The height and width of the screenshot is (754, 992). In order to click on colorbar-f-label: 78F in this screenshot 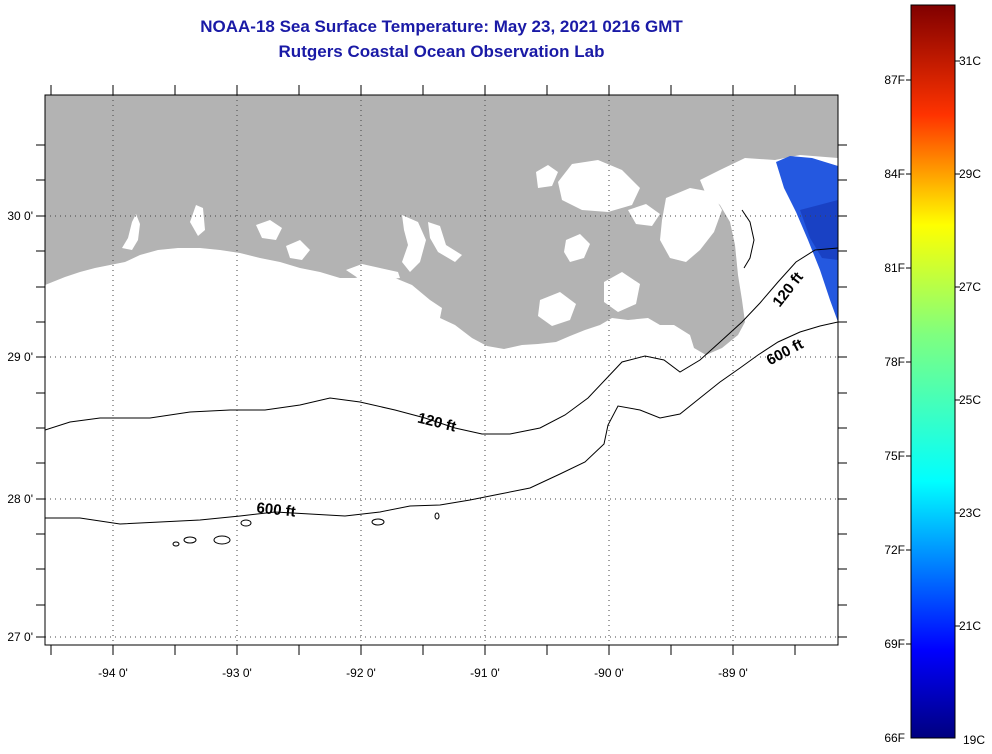, I will do `click(894, 362)`.